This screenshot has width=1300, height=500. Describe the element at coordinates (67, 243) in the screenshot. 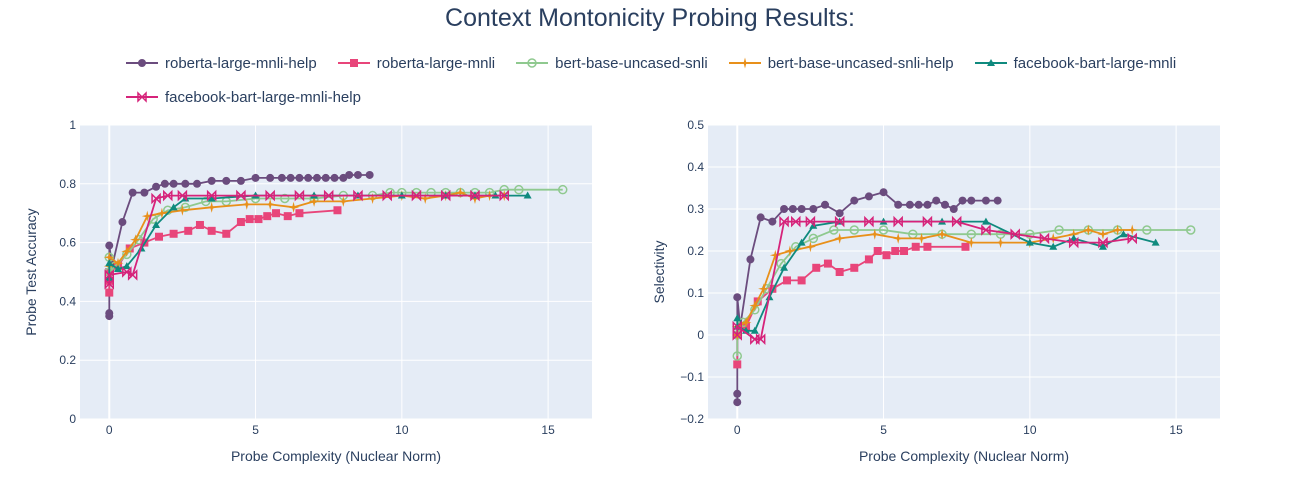

I see `y-tick-label: 0.6` at that location.